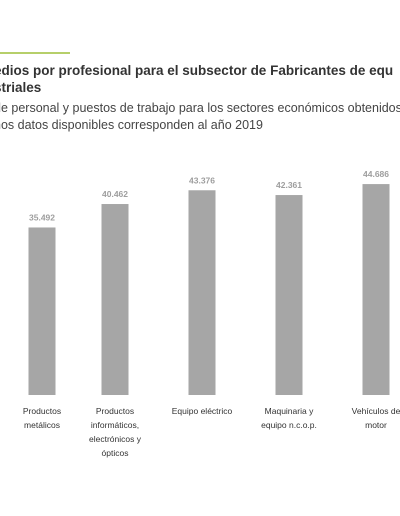 Image resolution: width=400 pixels, height=516 pixels. I want to click on title-accent-line, so click(35, 53).